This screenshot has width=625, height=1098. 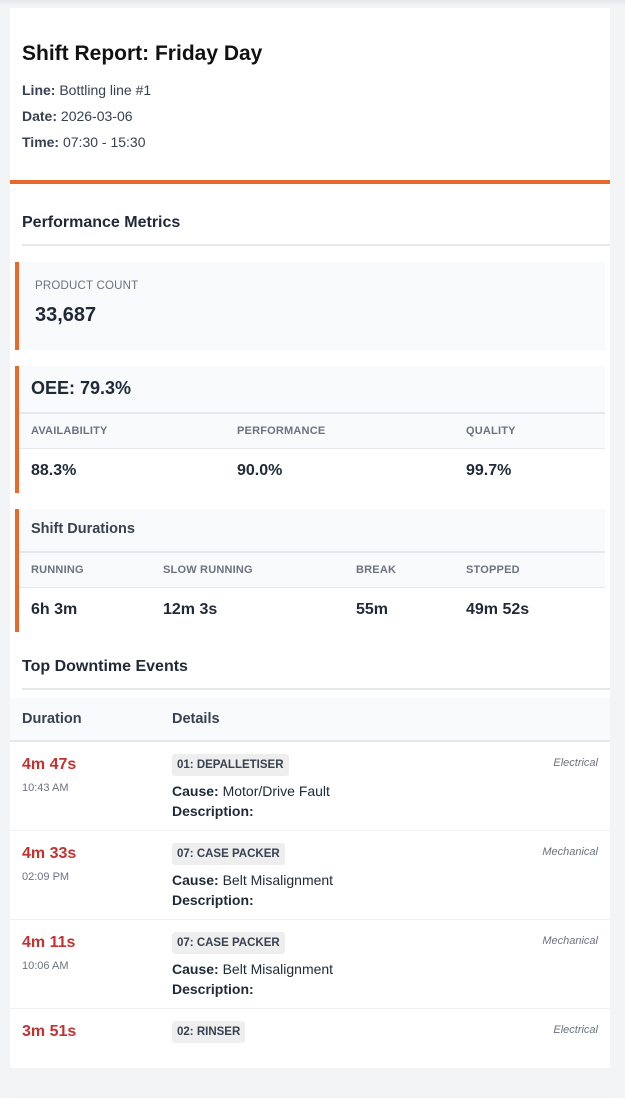 What do you see at coordinates (489, 470) in the screenshot?
I see `quality-value: 99.7%` at bounding box center [489, 470].